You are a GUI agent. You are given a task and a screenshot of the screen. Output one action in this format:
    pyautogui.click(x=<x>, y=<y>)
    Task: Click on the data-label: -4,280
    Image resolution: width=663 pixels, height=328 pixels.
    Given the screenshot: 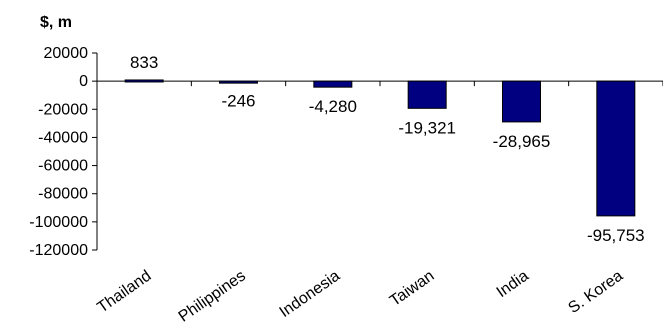 What is the action you would take?
    pyautogui.click(x=333, y=106)
    